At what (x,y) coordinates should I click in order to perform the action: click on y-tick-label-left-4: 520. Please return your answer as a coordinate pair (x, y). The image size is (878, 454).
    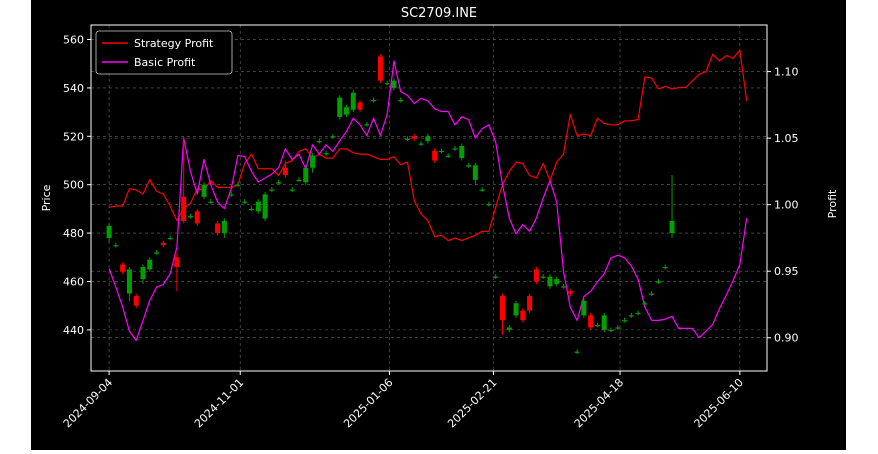
    Looking at the image, I should click on (73, 136).